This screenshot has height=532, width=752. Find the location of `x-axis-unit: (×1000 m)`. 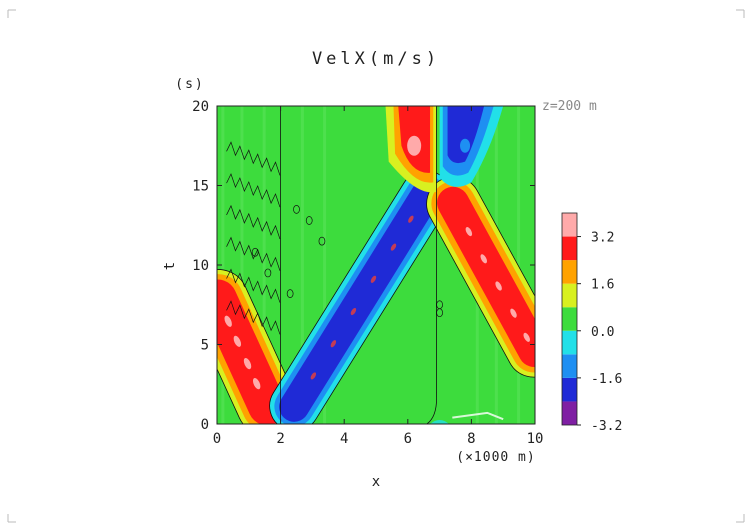

x-axis-unit: (×1000 m) is located at coordinates (495, 457).